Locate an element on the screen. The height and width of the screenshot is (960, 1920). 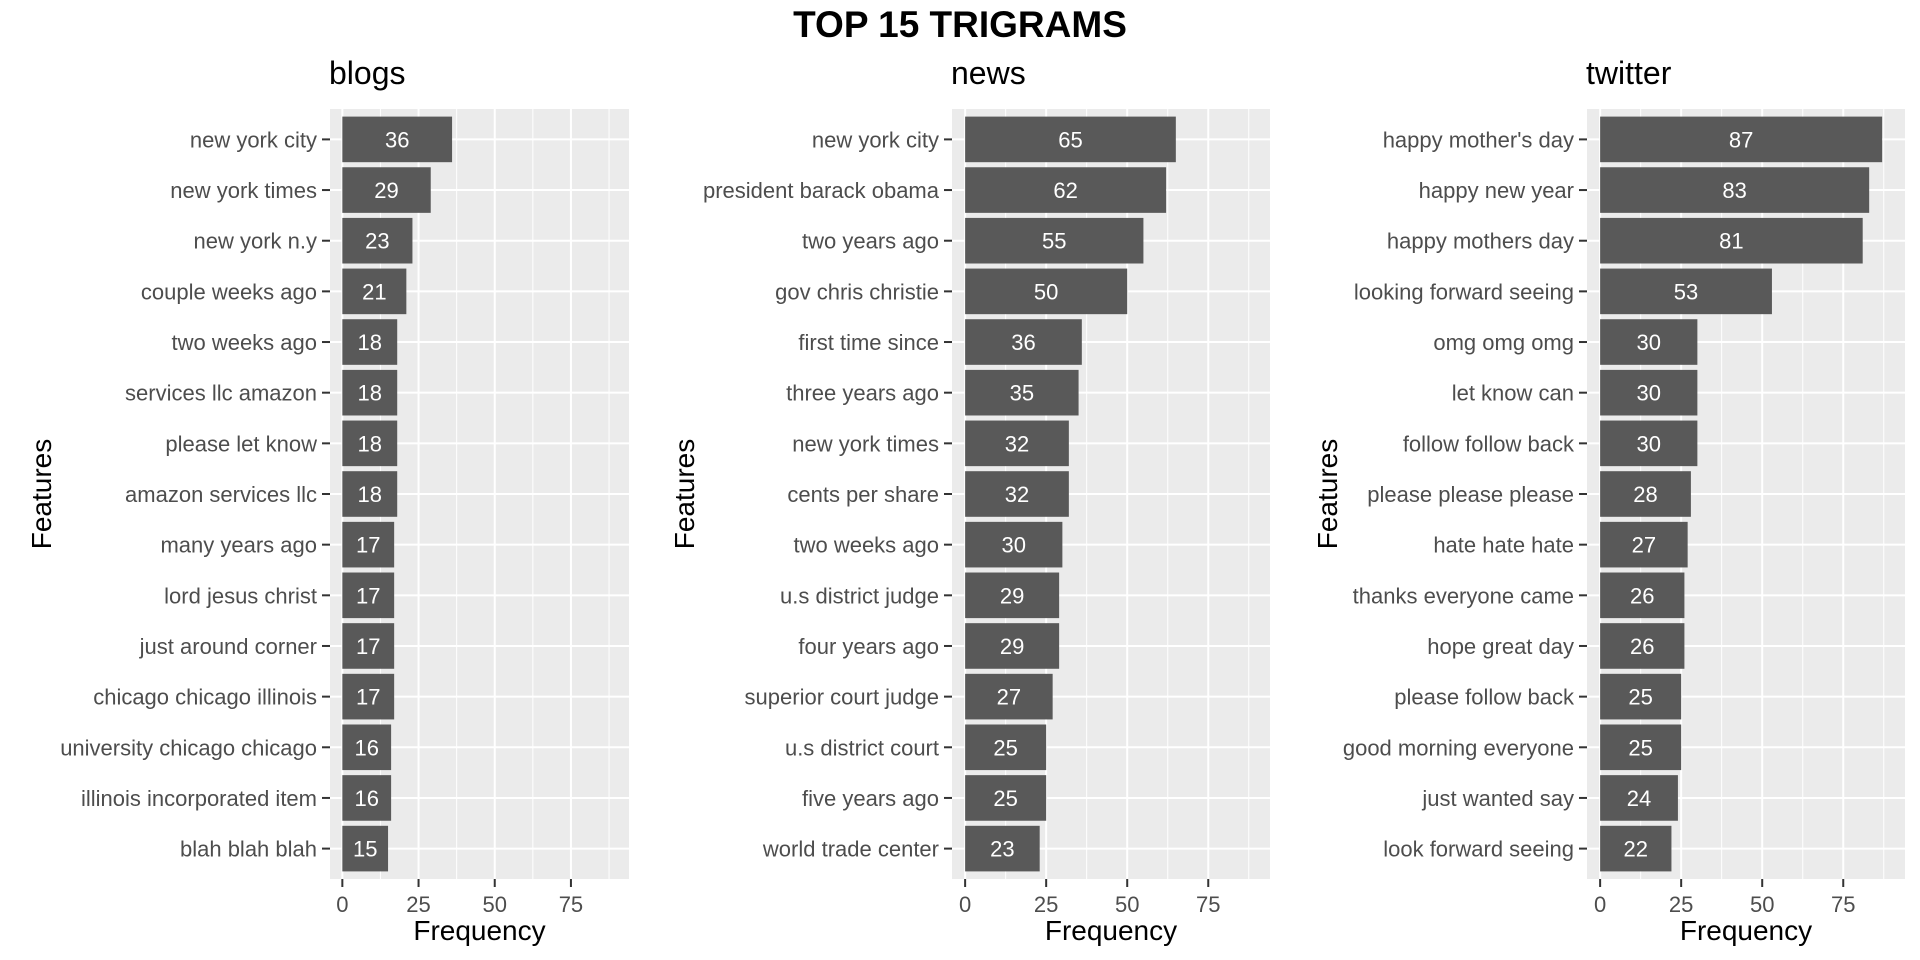
category-label: two weeks ago is located at coordinates (866, 545).